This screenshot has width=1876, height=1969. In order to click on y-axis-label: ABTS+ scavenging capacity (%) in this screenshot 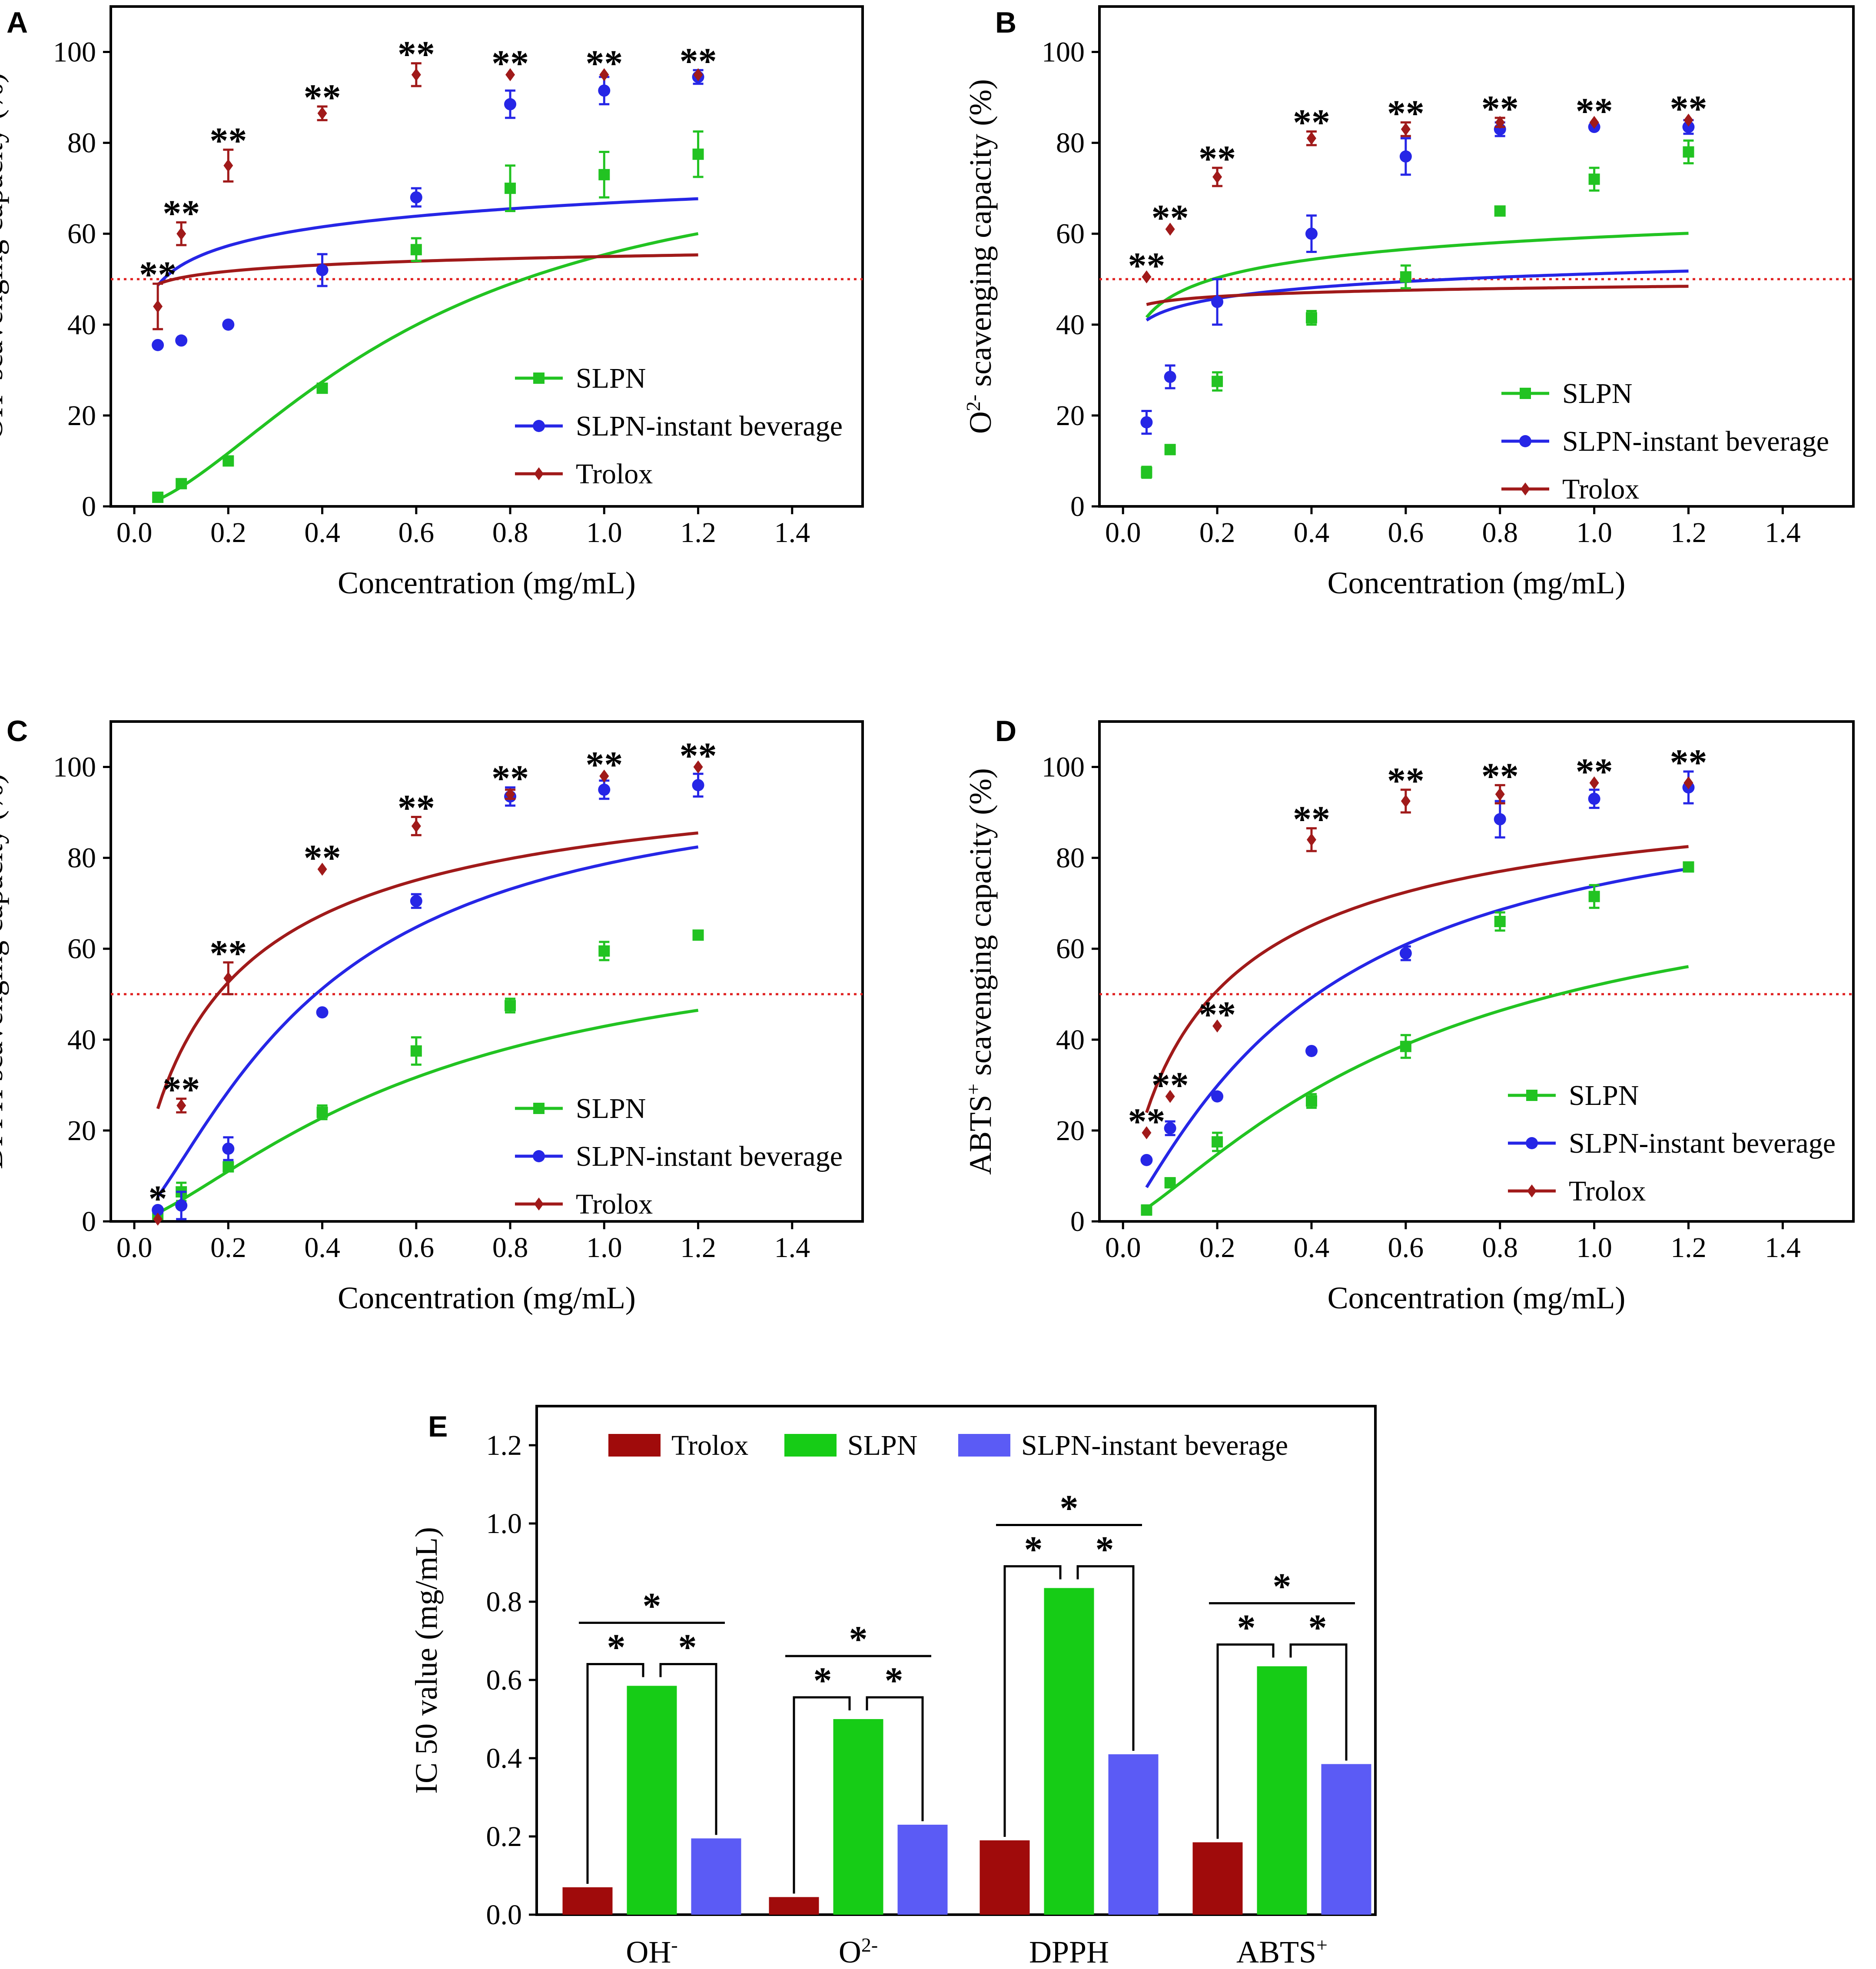, I will do `click(980, 972)`.